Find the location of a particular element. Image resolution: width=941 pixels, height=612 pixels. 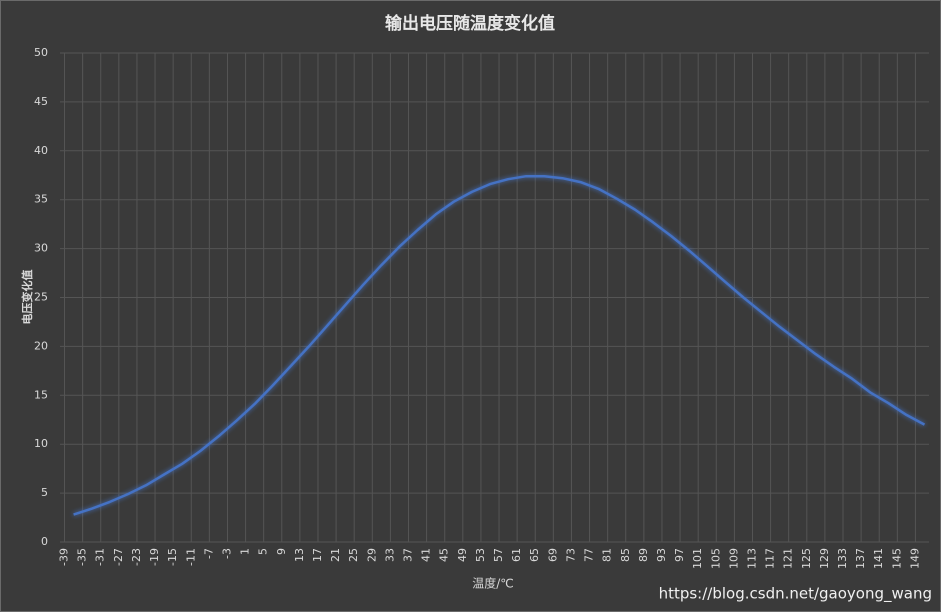

x-tick-label: 1 is located at coordinates (245, 551).